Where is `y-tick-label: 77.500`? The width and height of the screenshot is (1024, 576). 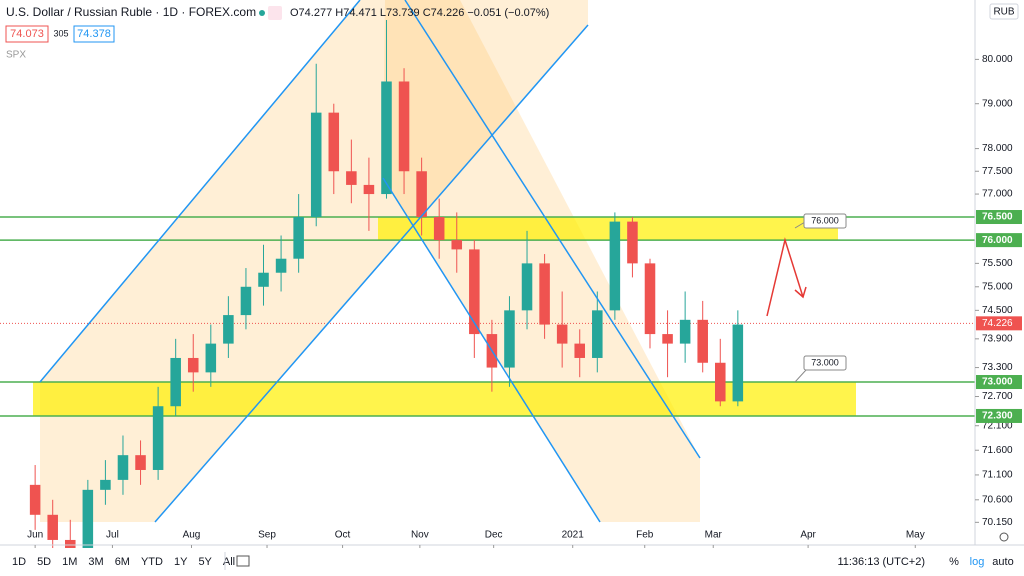 y-tick-label: 77.500 is located at coordinates (997, 171).